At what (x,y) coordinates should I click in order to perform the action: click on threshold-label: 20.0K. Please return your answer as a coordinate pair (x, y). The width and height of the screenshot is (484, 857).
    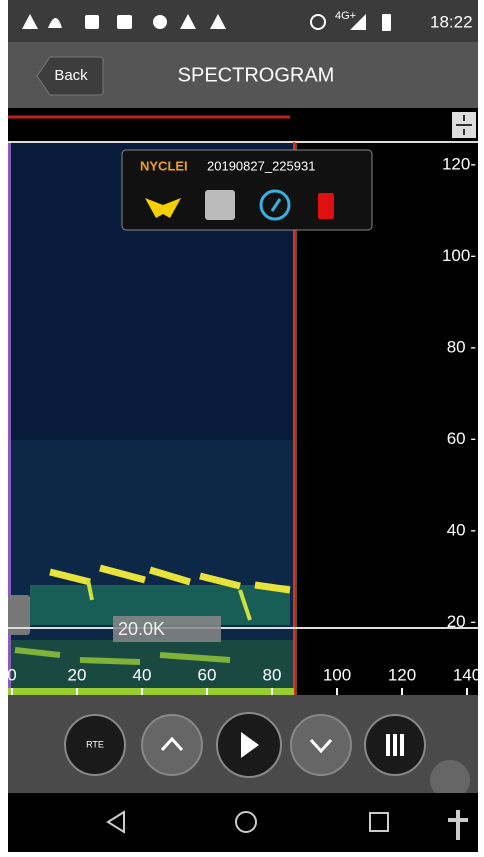
    Looking at the image, I should click on (141, 629).